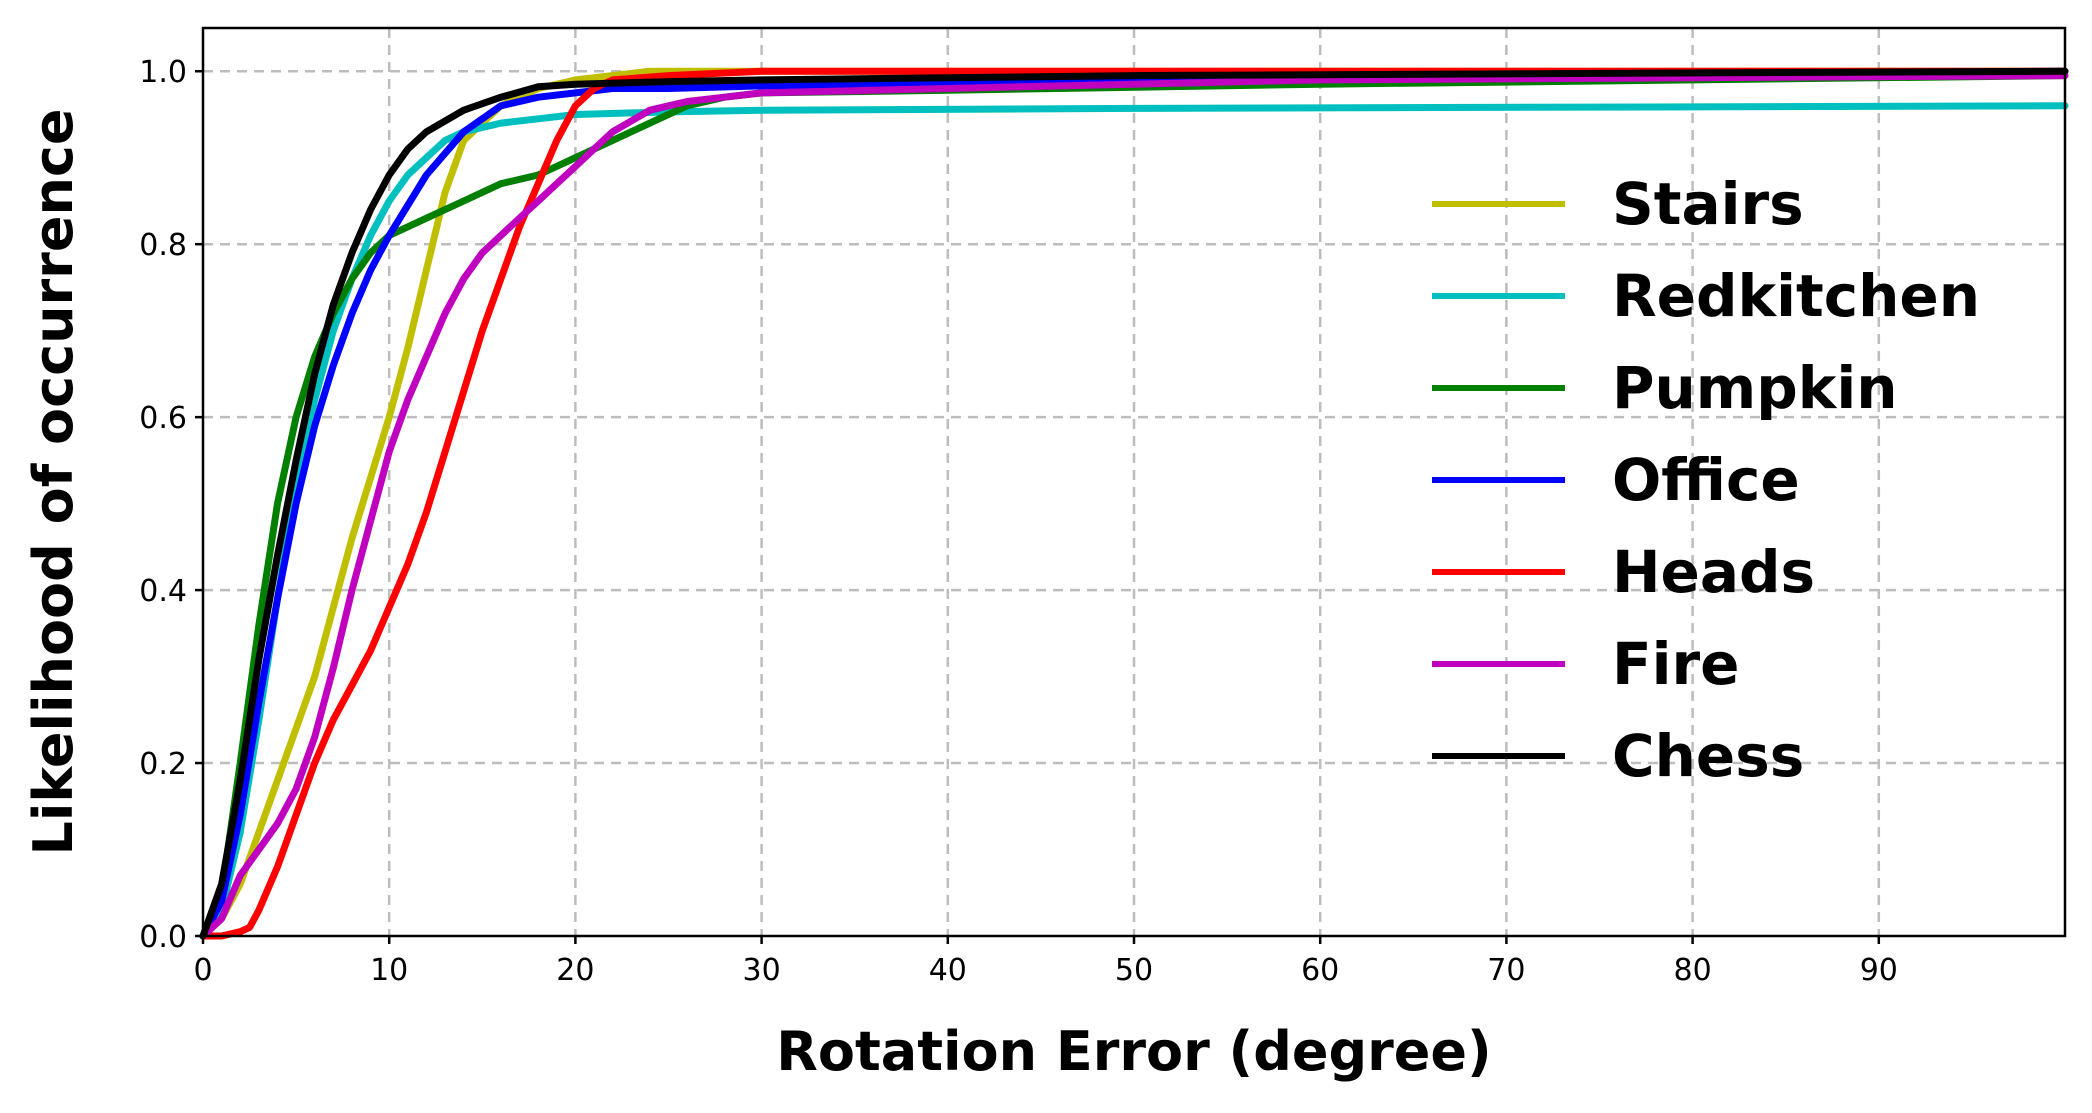 Image resolution: width=2092 pixels, height=1113 pixels. What do you see at coordinates (53, 481) in the screenshot?
I see `y-axis-title: Likelihood of occurrence` at bounding box center [53, 481].